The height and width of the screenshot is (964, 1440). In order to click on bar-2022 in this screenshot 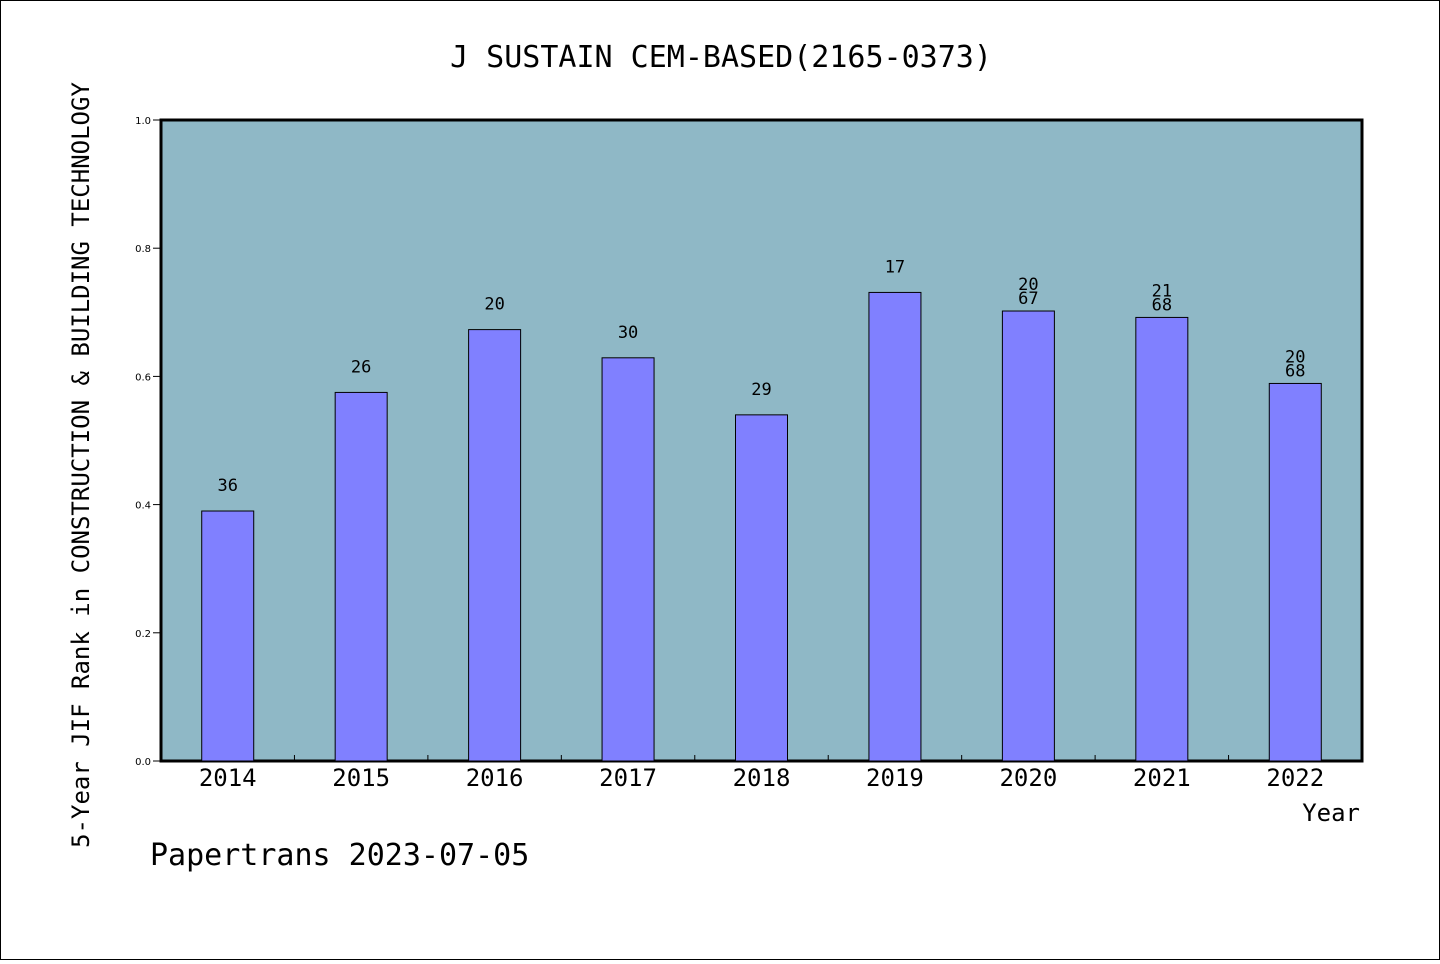, I will do `click(1295, 572)`.